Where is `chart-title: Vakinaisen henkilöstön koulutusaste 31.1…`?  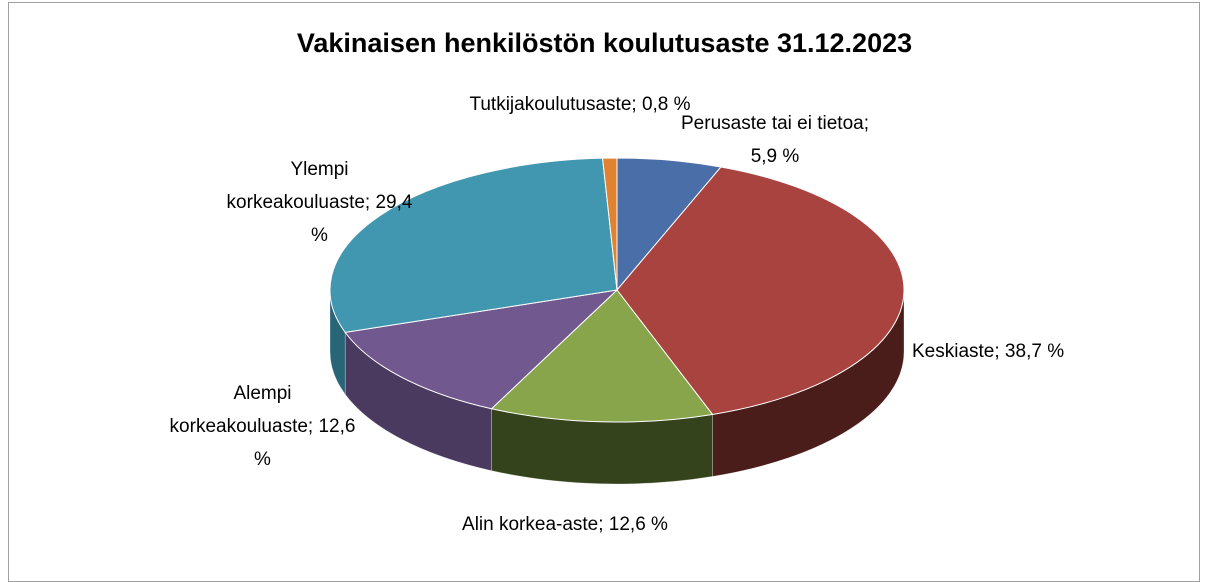
chart-title: Vakinaisen henkilöstön koulutusaste 31.1… is located at coordinates (604, 43).